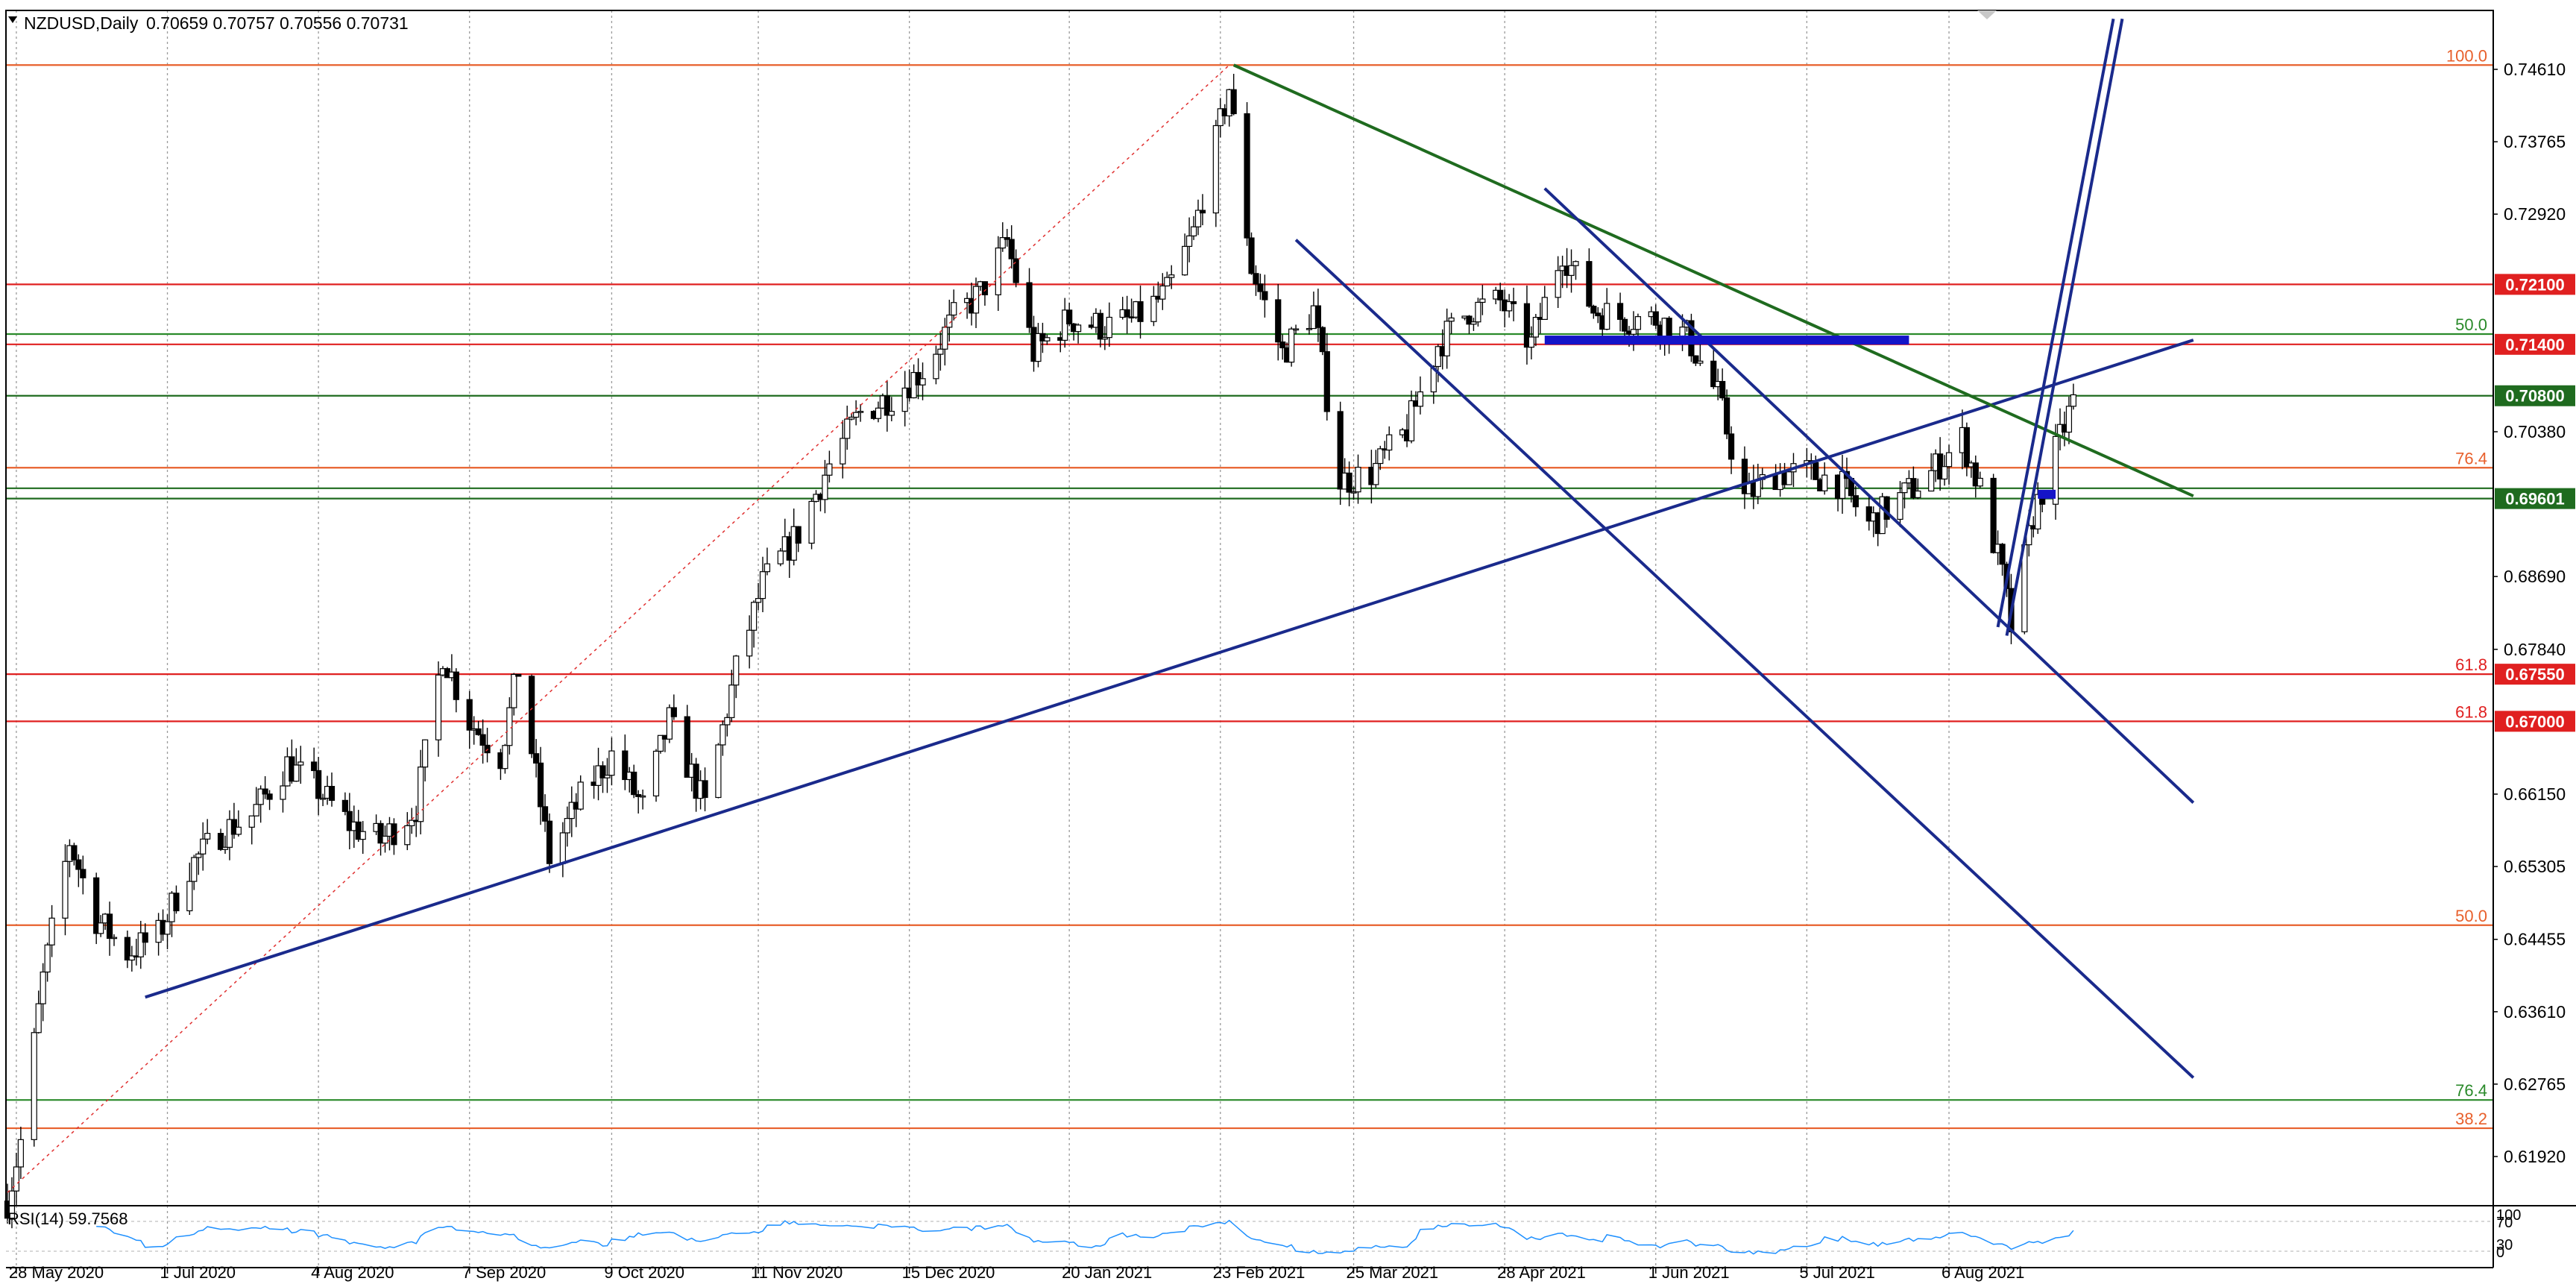 The image size is (2576, 1287). Describe the element at coordinates (2535, 284) in the screenshot. I see `price-tag-label: 0.72100` at that location.